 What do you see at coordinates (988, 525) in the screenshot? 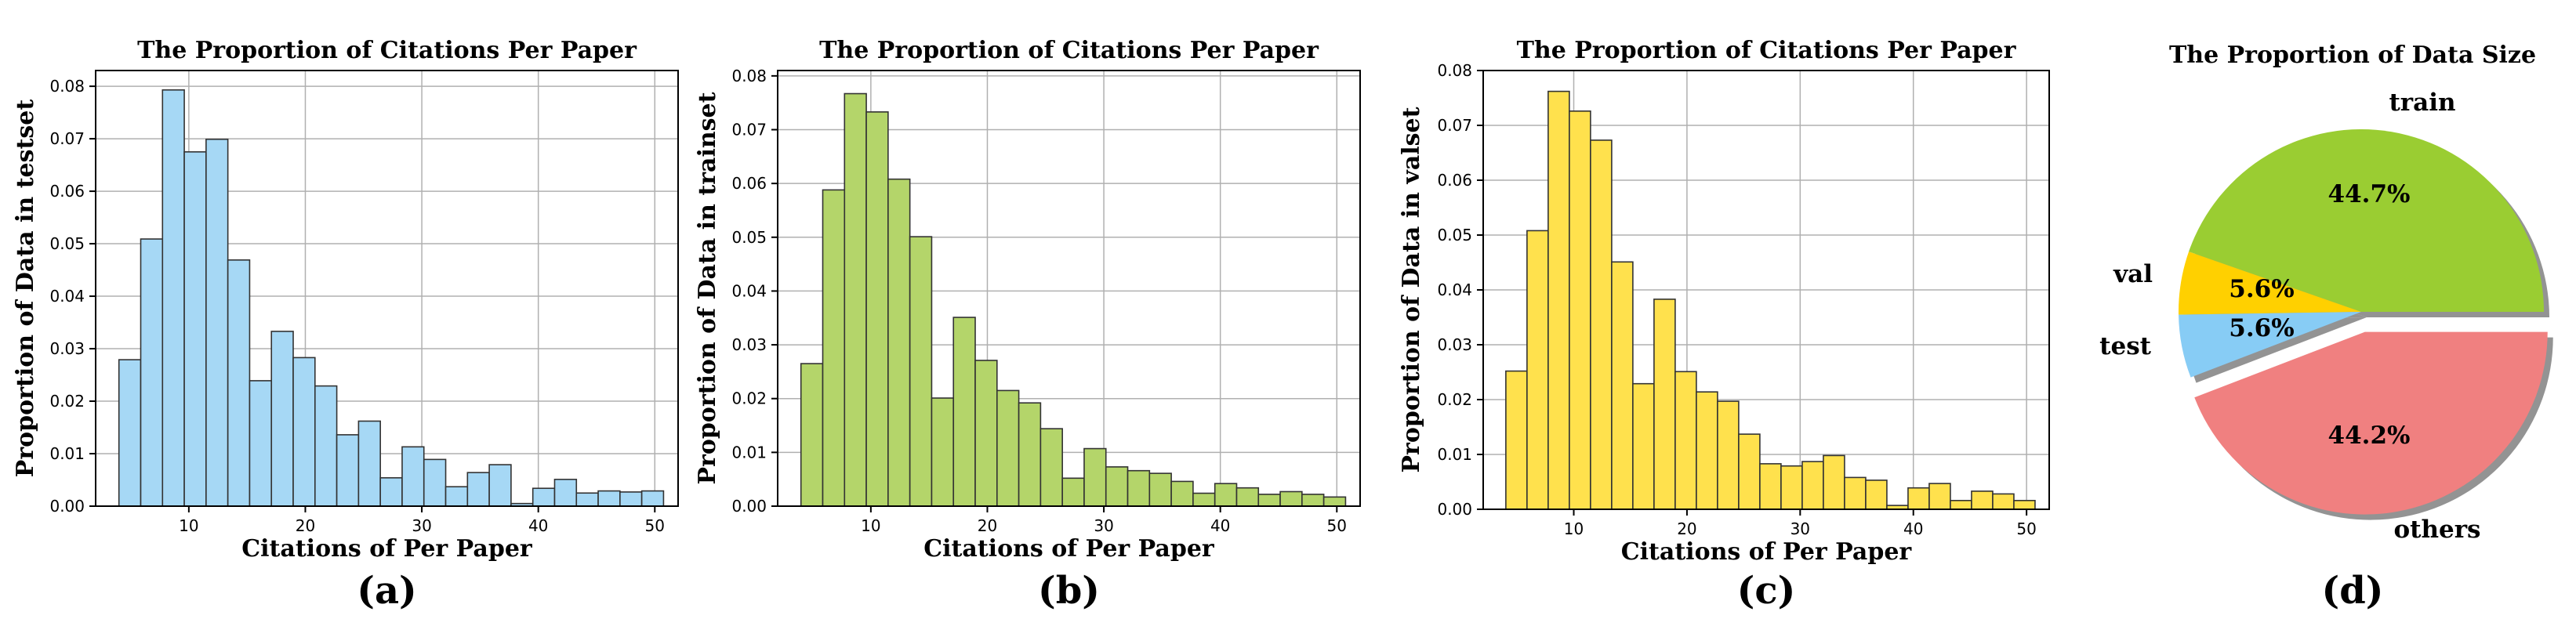
I see `x-tick-label: 20` at bounding box center [988, 525].